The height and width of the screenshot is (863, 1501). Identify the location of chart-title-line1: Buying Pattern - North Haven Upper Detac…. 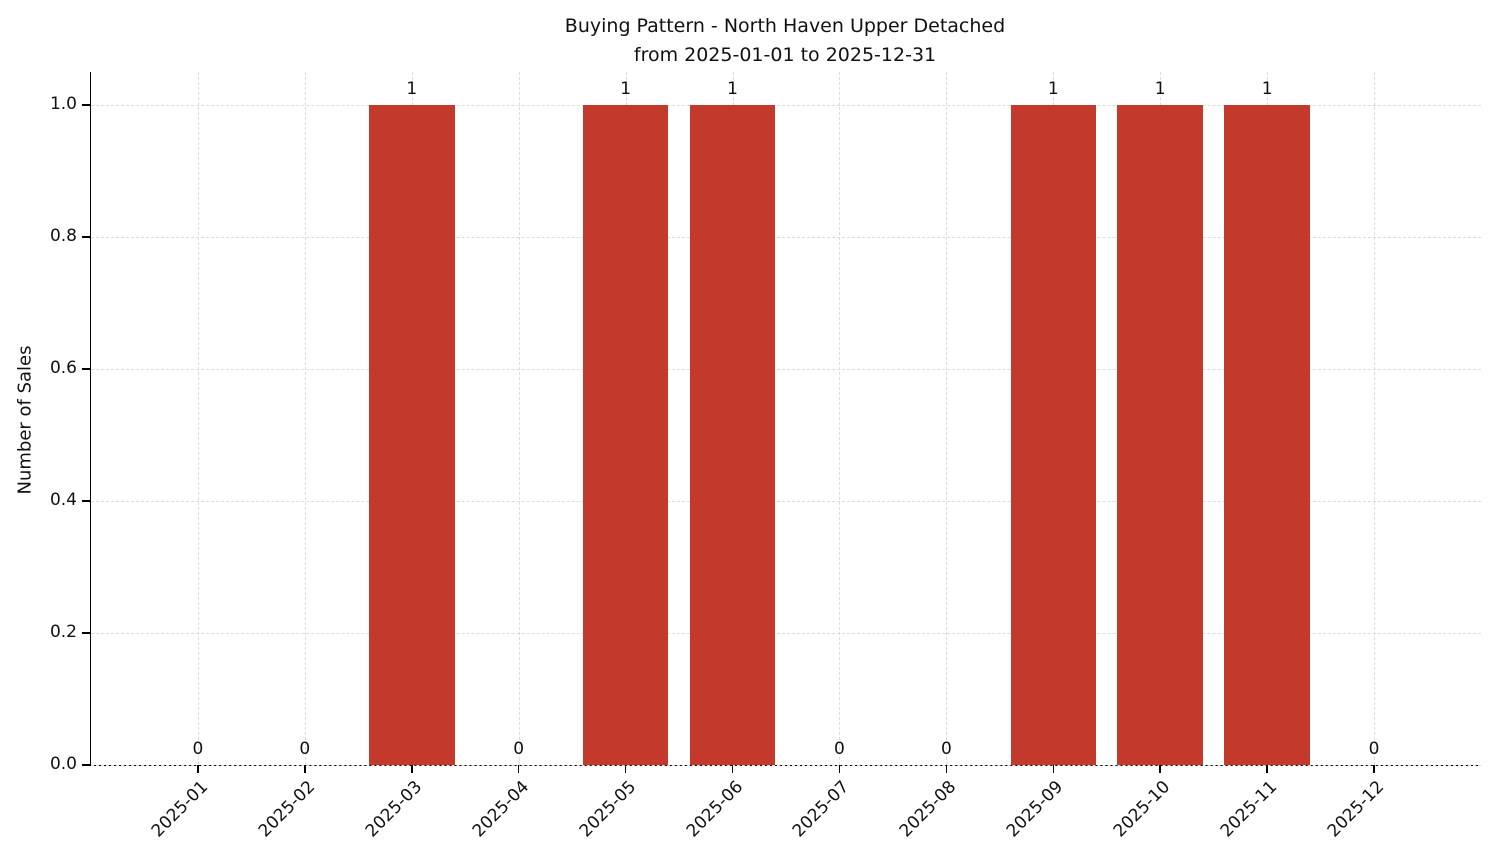
(785, 26).